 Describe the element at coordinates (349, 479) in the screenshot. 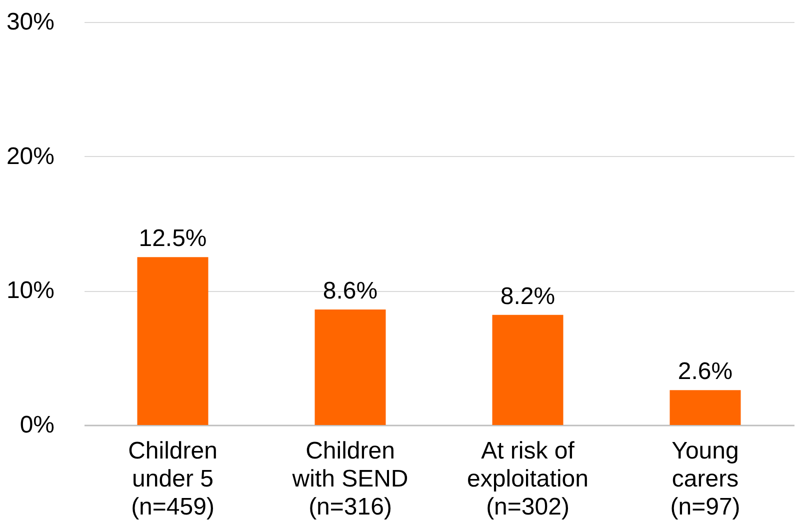

I see `x-tick-label: Children with SEND (n=316)` at that location.